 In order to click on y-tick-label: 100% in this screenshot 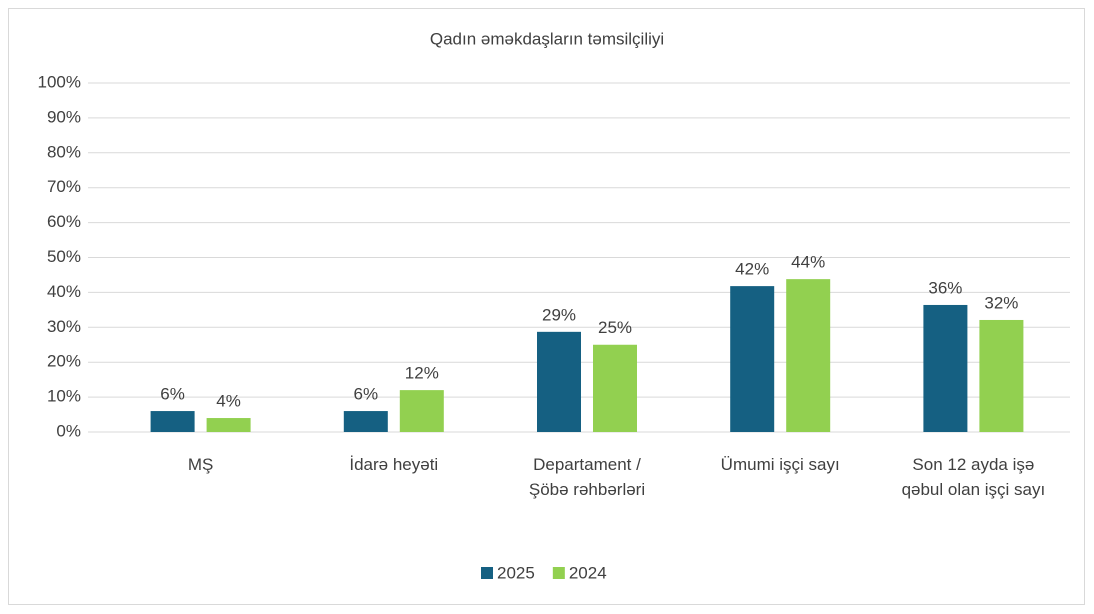, I will do `click(59, 81)`.